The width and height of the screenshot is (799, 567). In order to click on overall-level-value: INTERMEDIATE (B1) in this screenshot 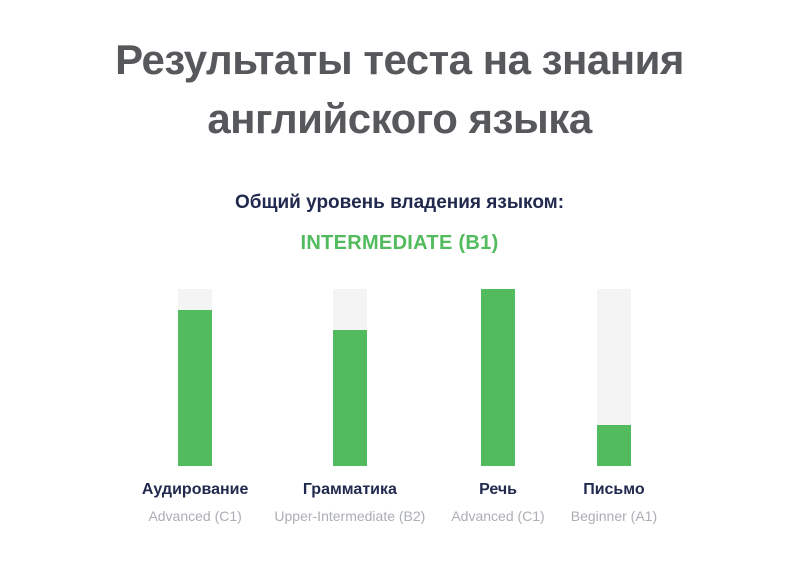, I will do `click(399, 243)`.